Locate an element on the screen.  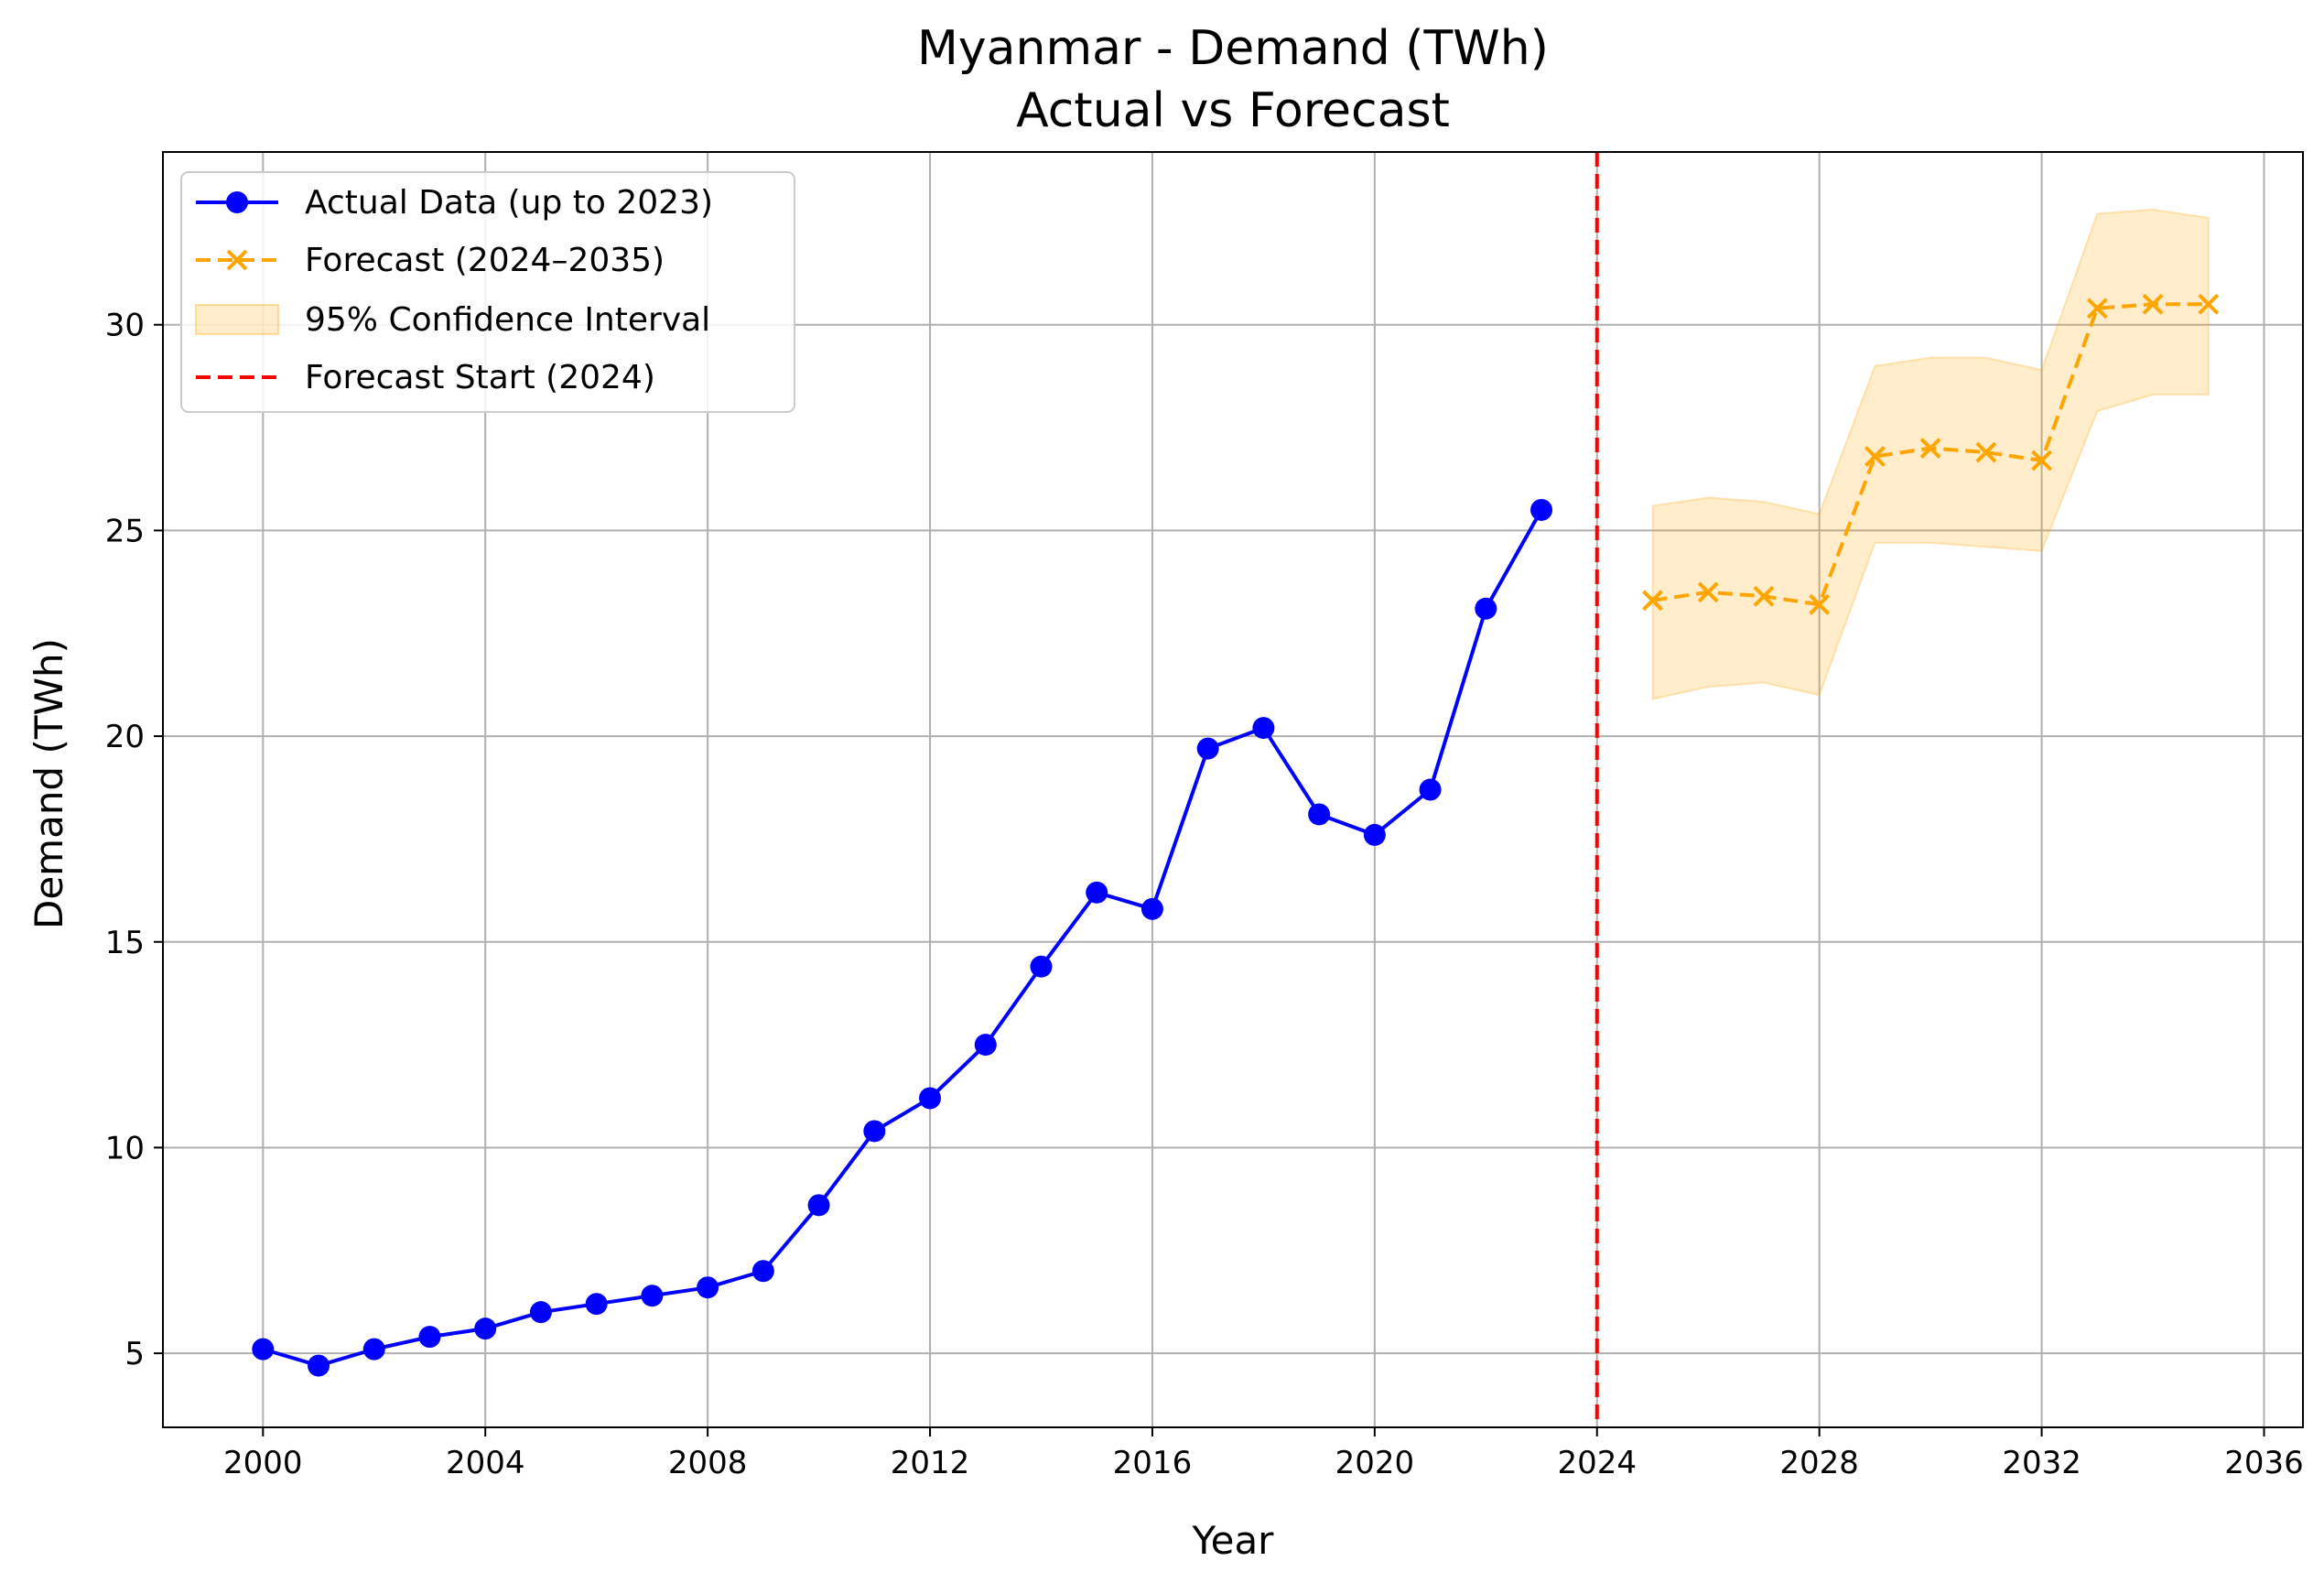
x-tick-label: 2032 is located at coordinates (2041, 1463).